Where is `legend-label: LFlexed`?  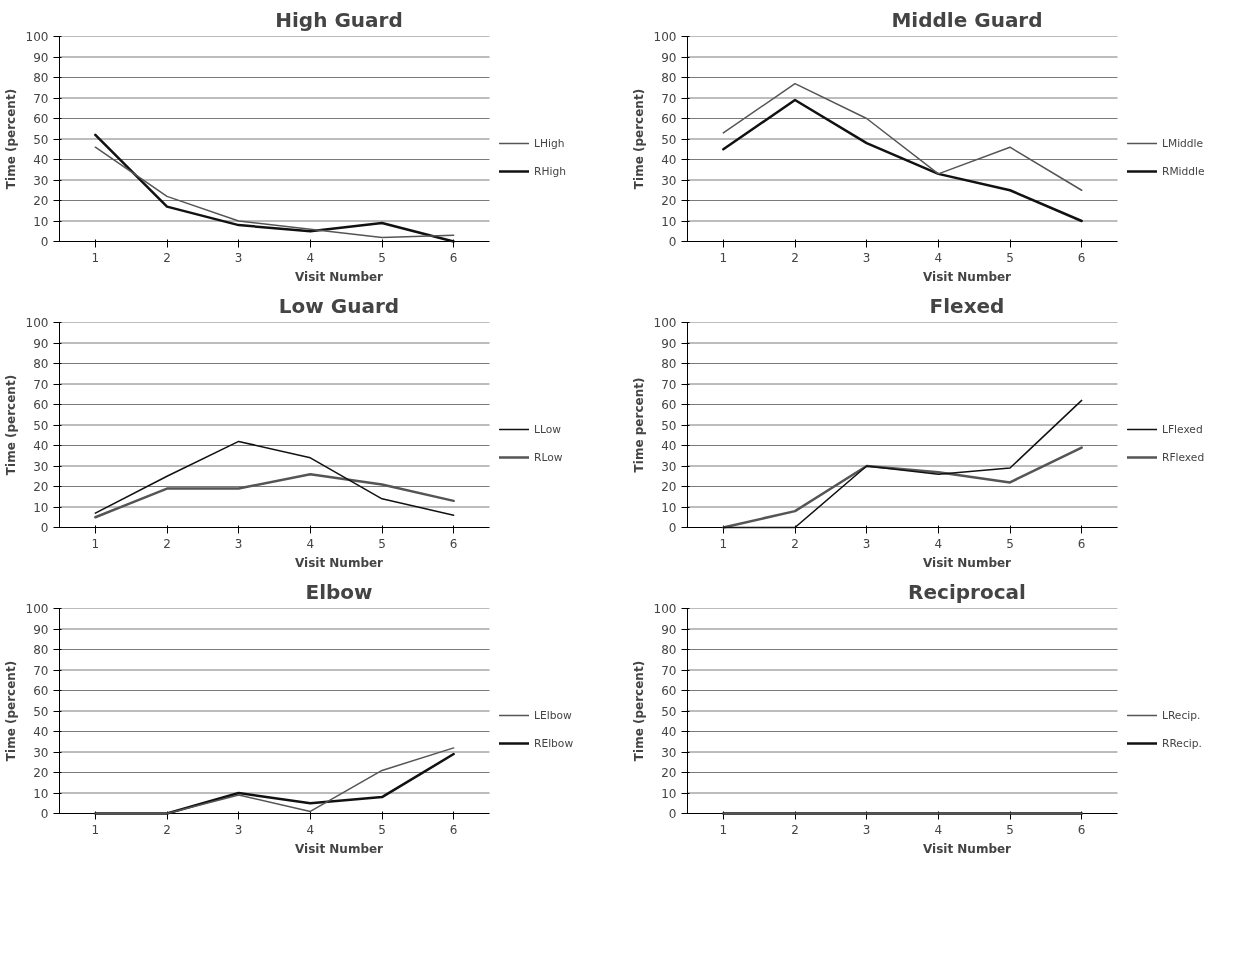 legend-label: LFlexed is located at coordinates (1182, 429).